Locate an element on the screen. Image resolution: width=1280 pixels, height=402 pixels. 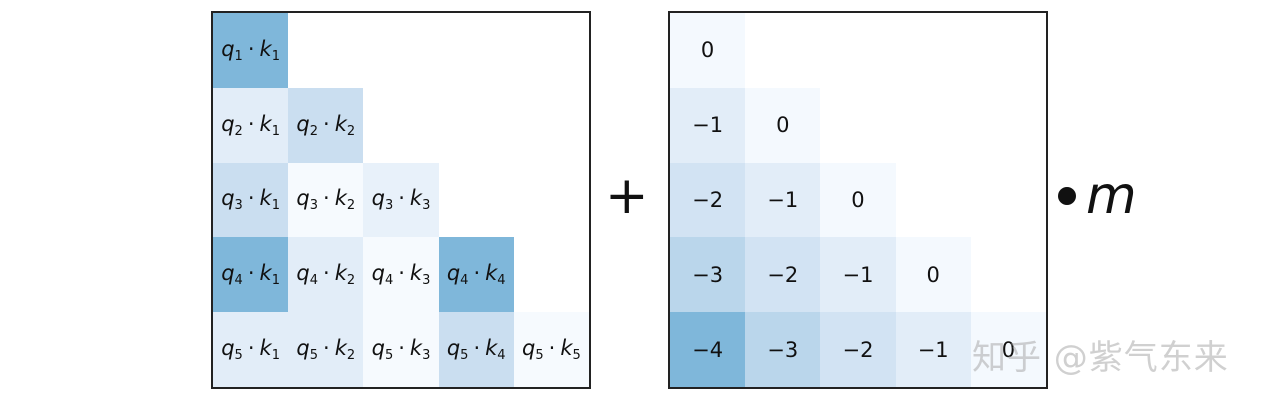
qk-cell: q2 · k2 is located at coordinates (326, 125).